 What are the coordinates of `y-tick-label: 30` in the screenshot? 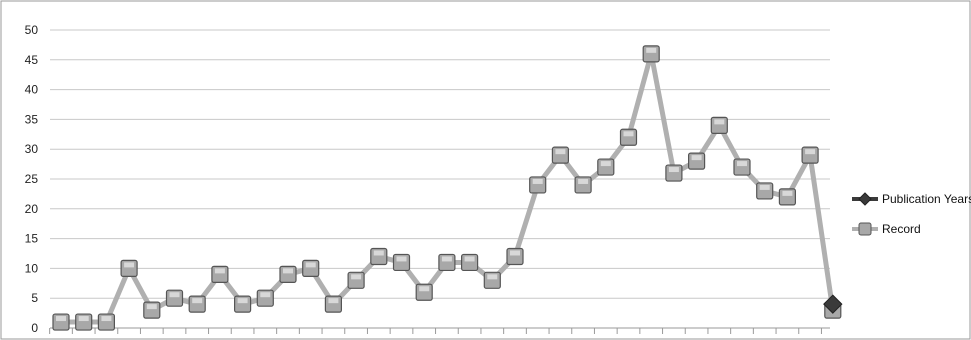 It's located at (32, 149).